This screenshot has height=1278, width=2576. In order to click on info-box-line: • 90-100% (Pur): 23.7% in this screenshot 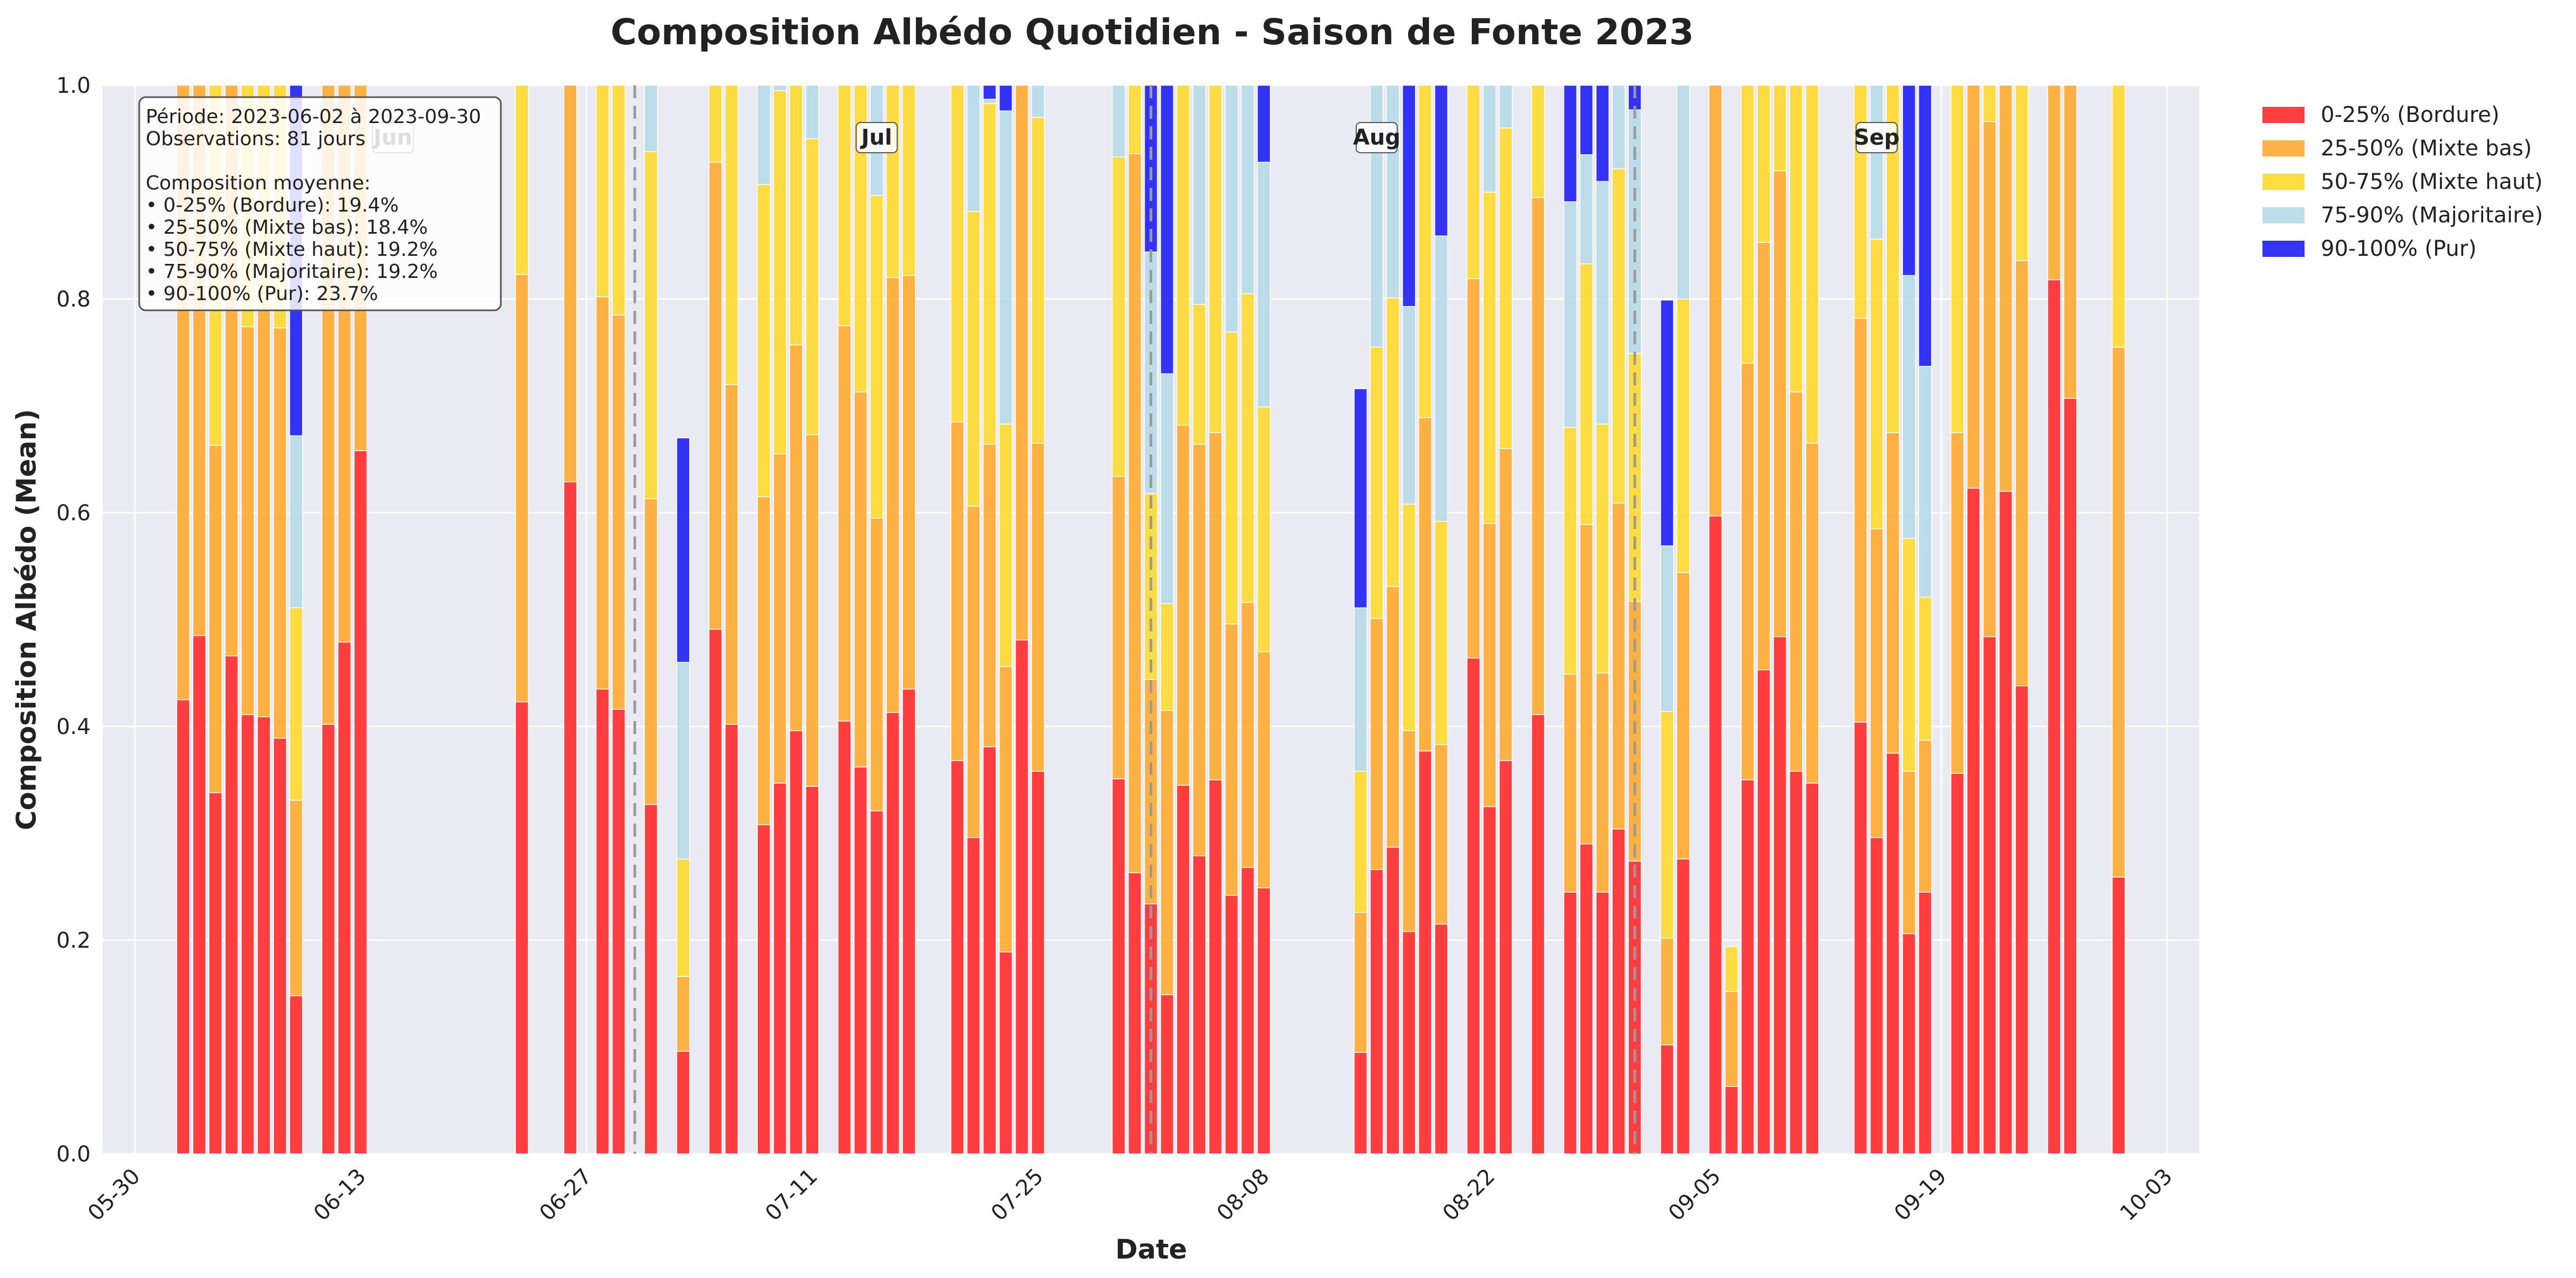, I will do `click(262, 294)`.